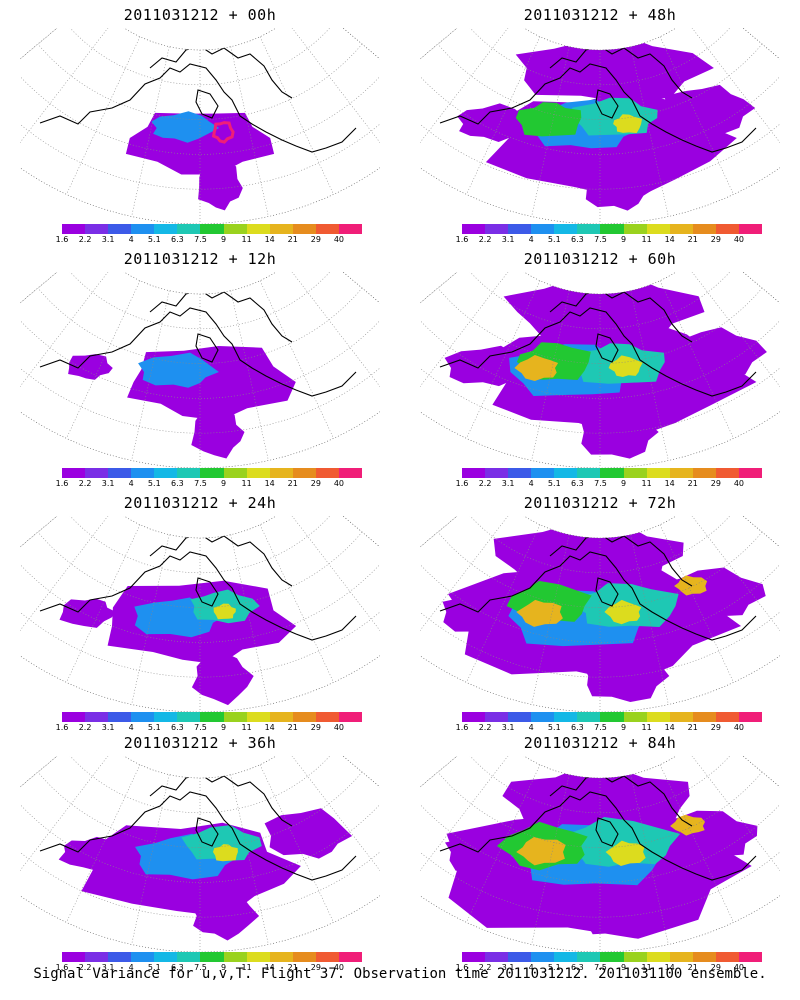 The image size is (800, 1000). I want to click on variance-region-mid, so click(185, 127).